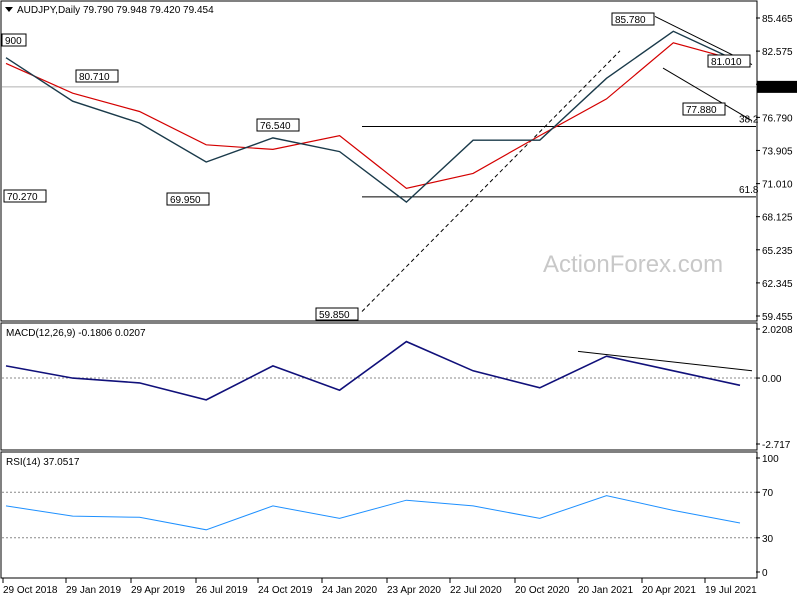  I want to click on price-tick-label: 59.455, so click(777, 317).